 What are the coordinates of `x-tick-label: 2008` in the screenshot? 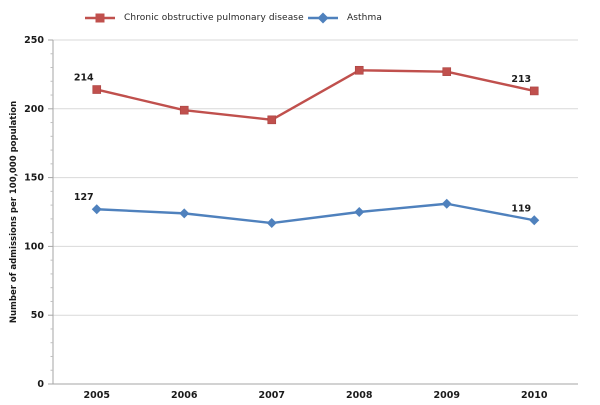 It's located at (359, 395).